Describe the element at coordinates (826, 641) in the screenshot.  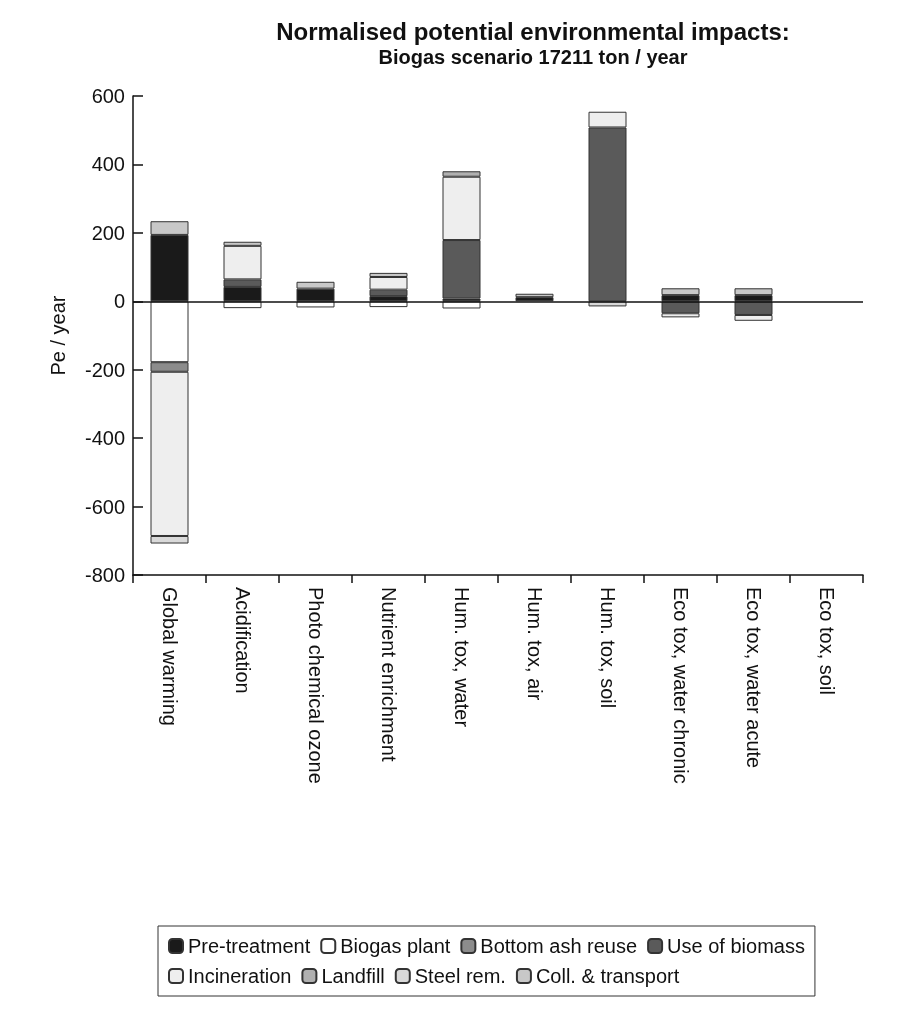
I see `x-tick-label: Eco tox, soil` at that location.